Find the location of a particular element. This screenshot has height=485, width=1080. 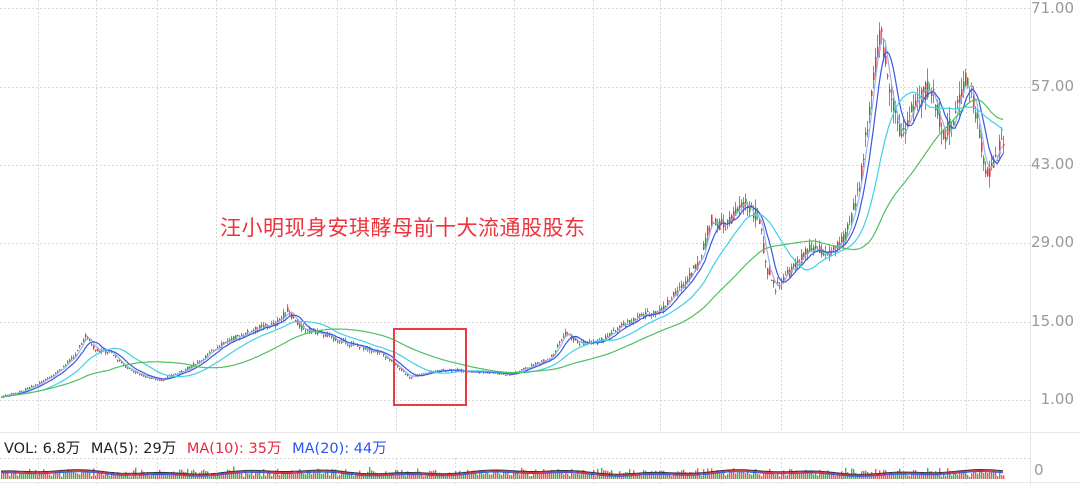

y-axis-label-29: 29.00 is located at coordinates (1052, 242).